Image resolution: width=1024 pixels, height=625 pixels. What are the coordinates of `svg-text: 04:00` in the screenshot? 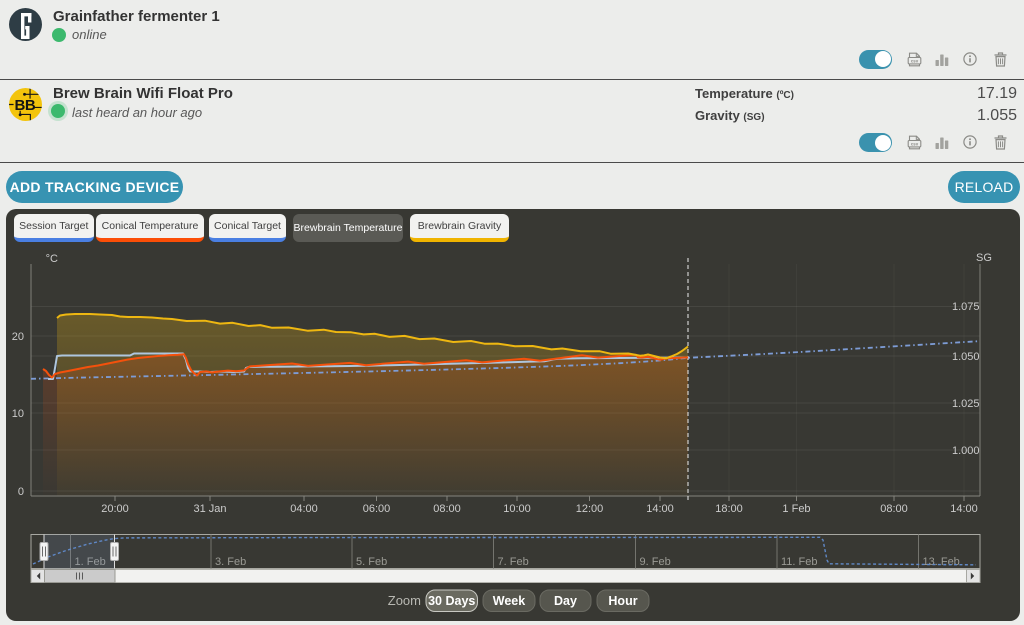 It's located at (304, 509).